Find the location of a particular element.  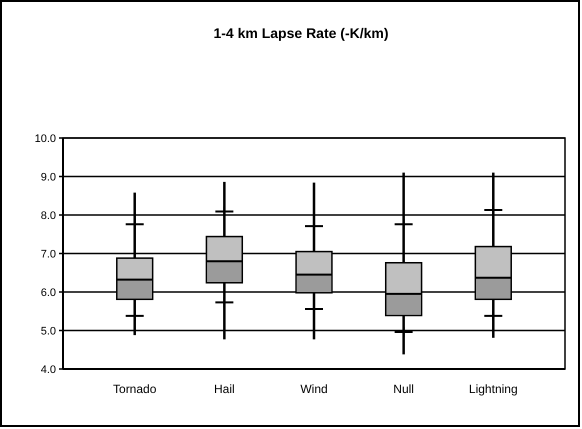

x-tick-label: Hail is located at coordinates (224, 389).